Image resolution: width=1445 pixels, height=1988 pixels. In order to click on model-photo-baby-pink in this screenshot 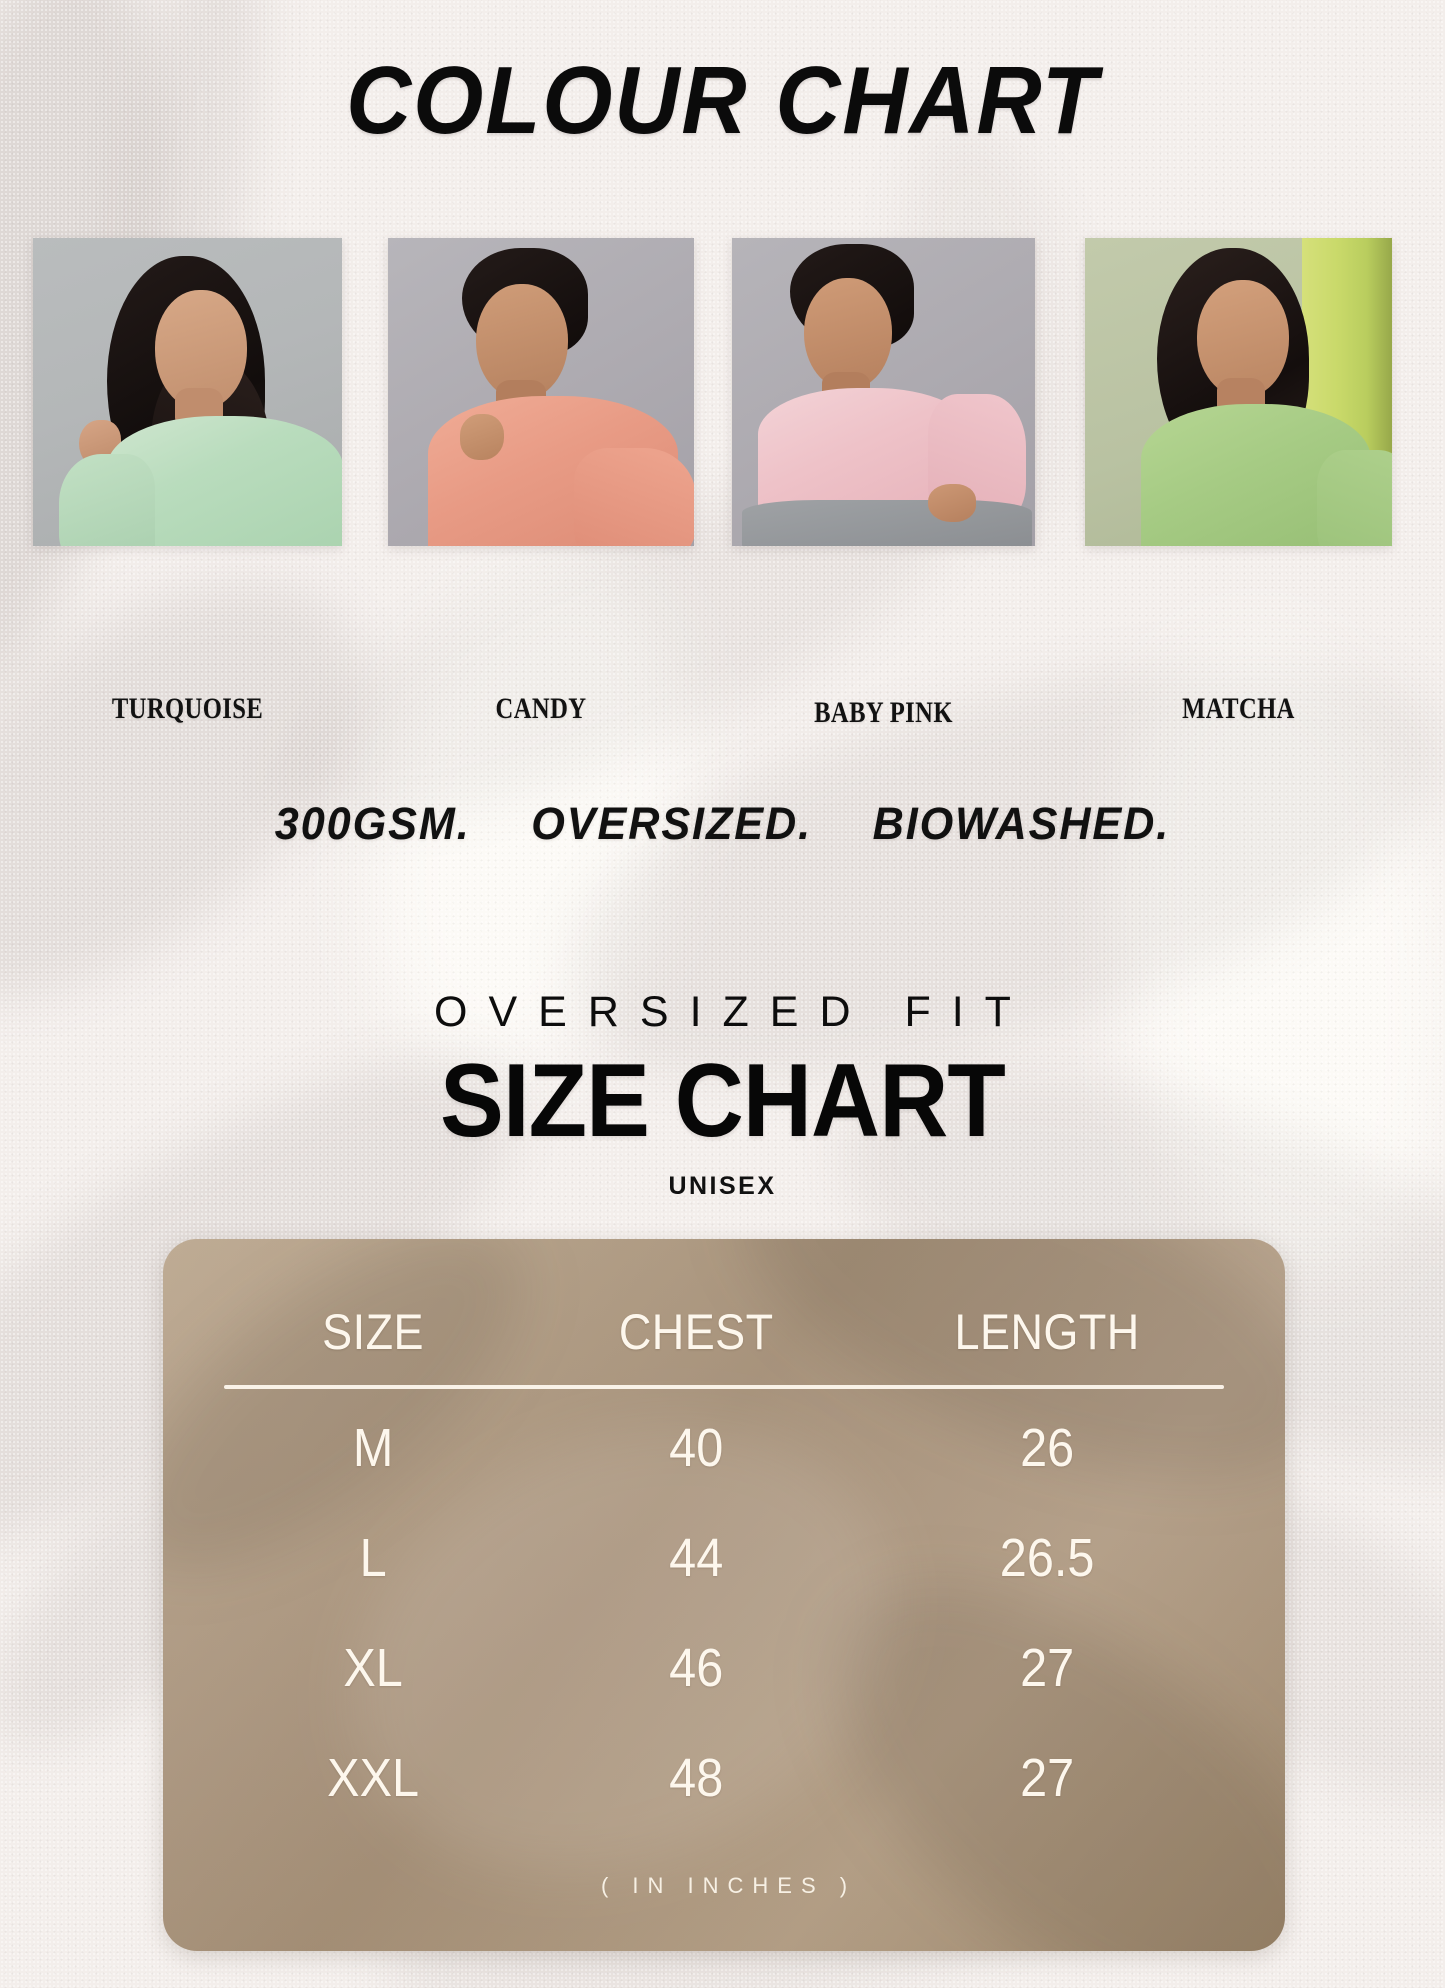, I will do `click(883, 392)`.